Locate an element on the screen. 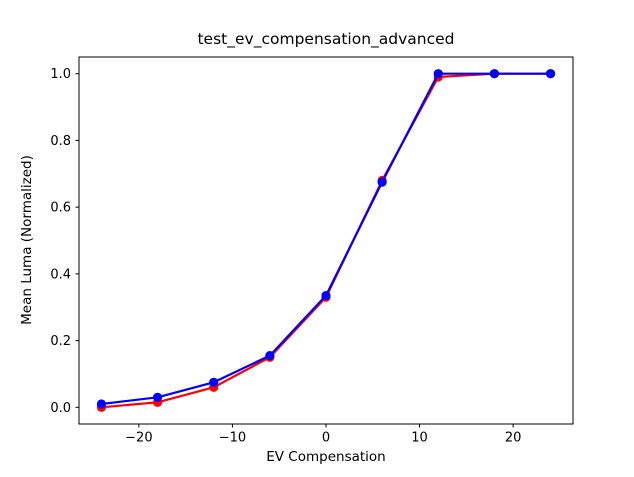 The height and width of the screenshot is (477, 634). y-tick-label: 0.0 is located at coordinates (60, 408).